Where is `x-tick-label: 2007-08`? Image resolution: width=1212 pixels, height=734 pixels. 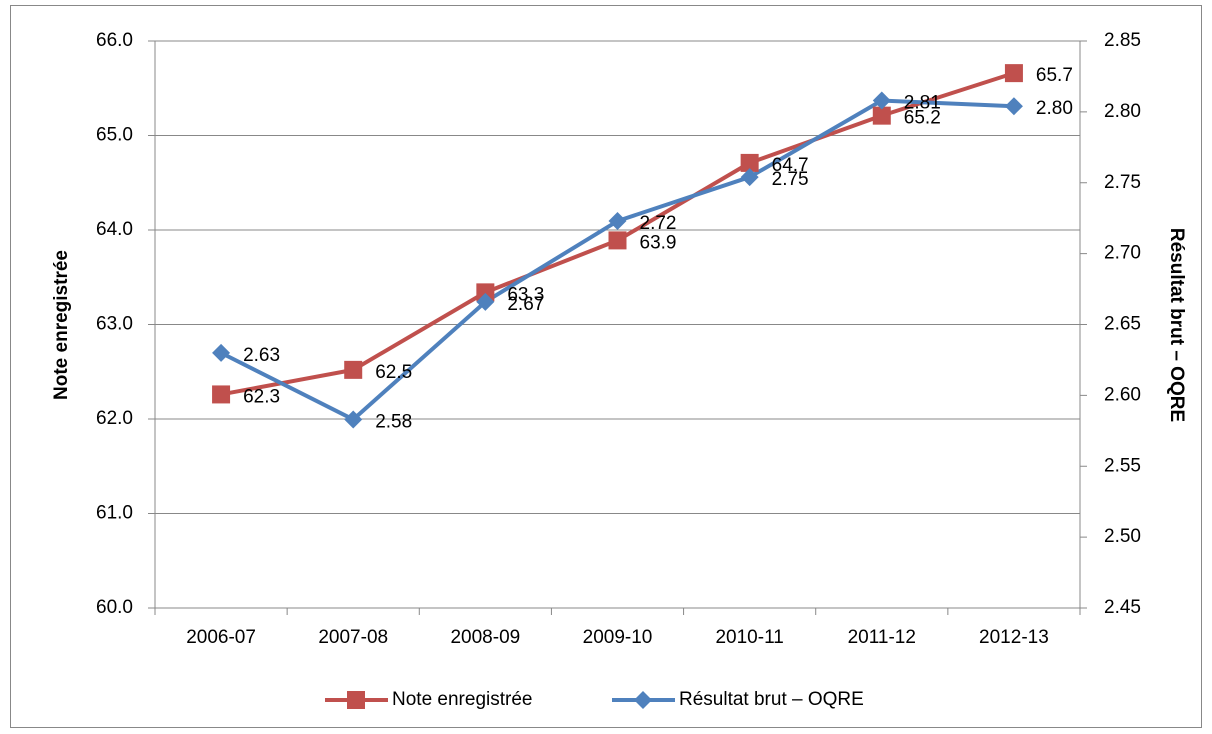 x-tick-label: 2007-08 is located at coordinates (353, 637).